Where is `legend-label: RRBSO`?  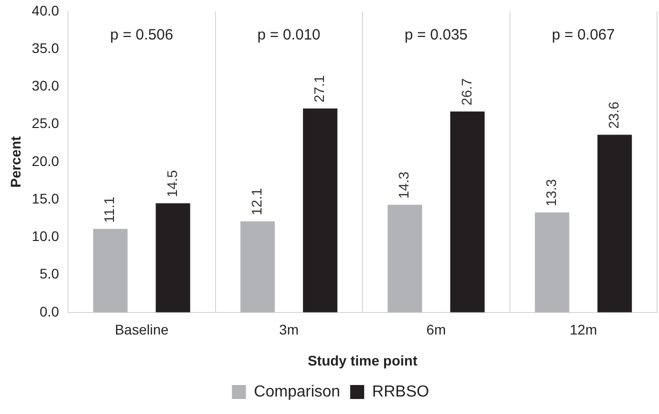 legend-label: RRBSO is located at coordinates (401, 391).